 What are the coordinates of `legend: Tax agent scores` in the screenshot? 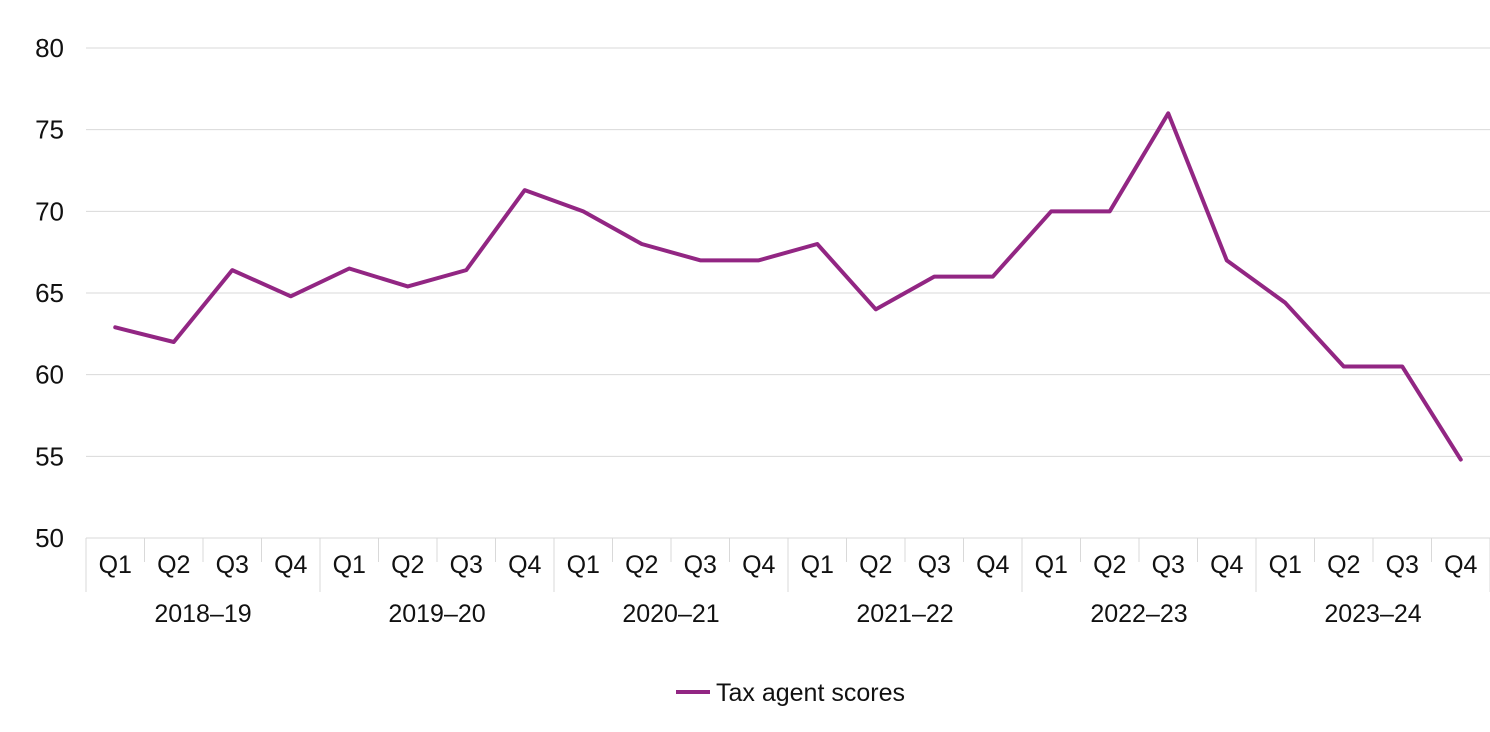 It's located at (790, 693).